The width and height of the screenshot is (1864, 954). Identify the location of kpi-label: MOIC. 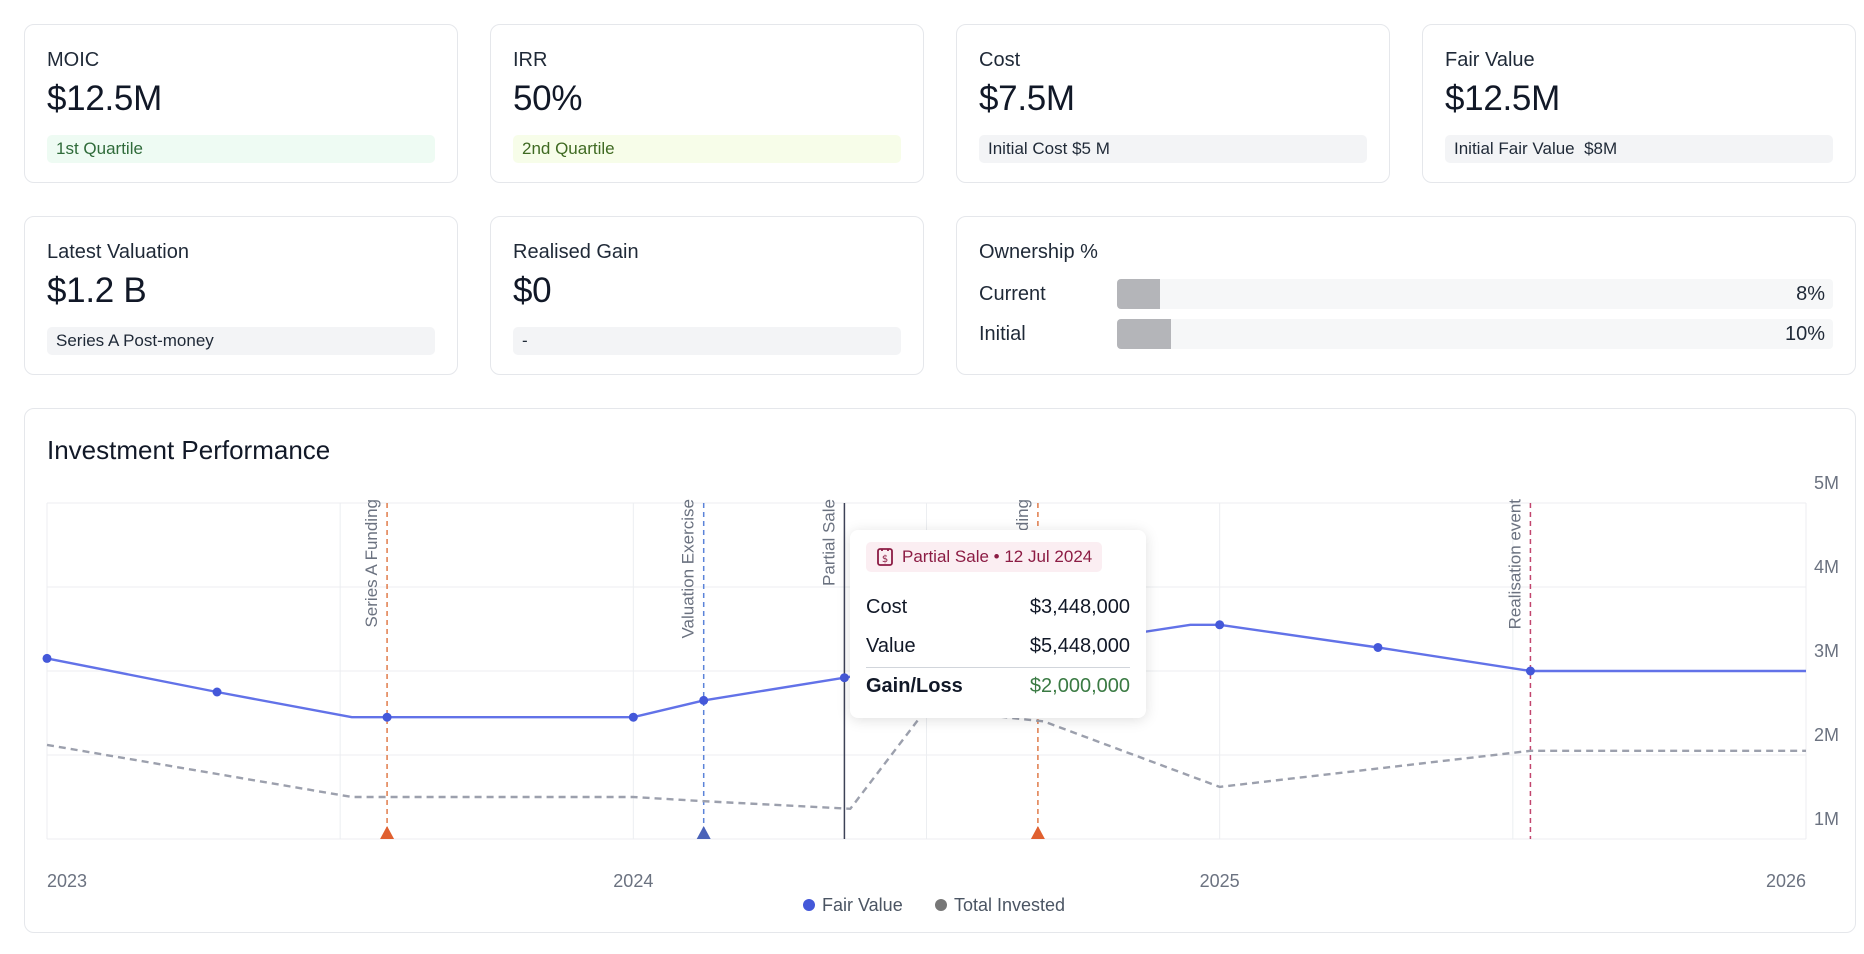
(73, 60).